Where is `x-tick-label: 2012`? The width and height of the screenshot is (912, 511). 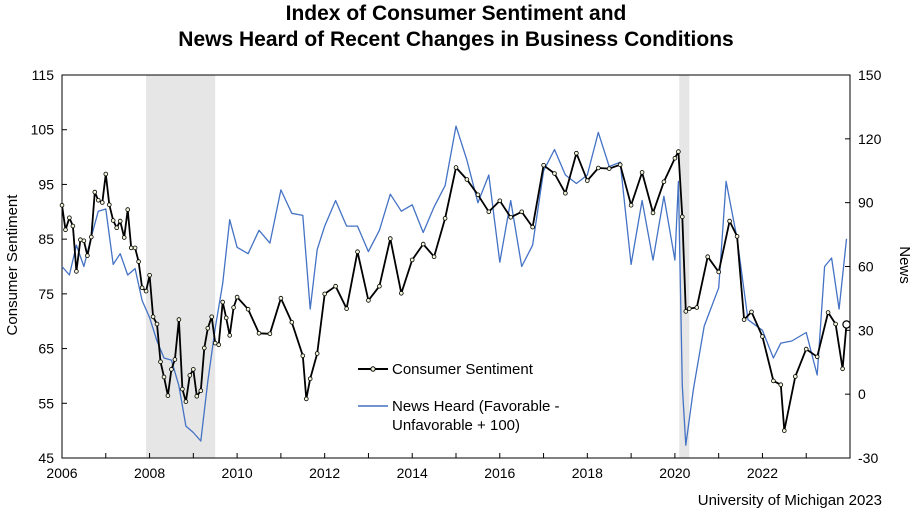
x-tick-label: 2012 is located at coordinates (324, 473).